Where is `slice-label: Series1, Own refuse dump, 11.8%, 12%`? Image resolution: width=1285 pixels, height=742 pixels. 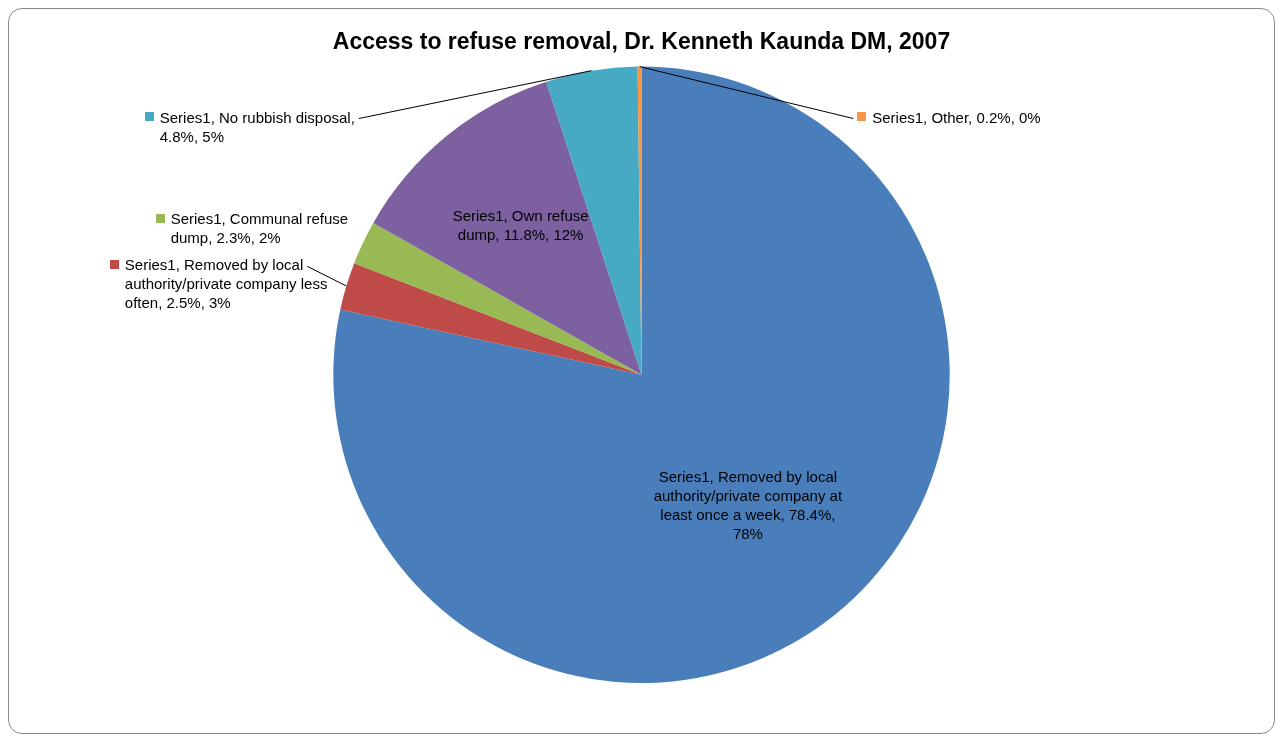 slice-label: Series1, Own refuse dump, 11.8%, 12% is located at coordinates (520, 225).